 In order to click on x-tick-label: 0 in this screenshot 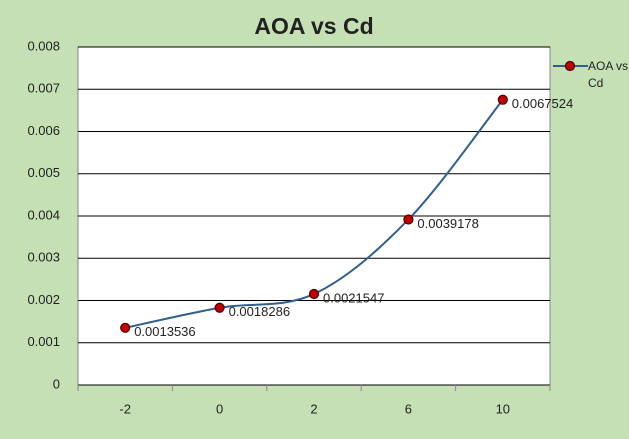, I will do `click(219, 408)`.